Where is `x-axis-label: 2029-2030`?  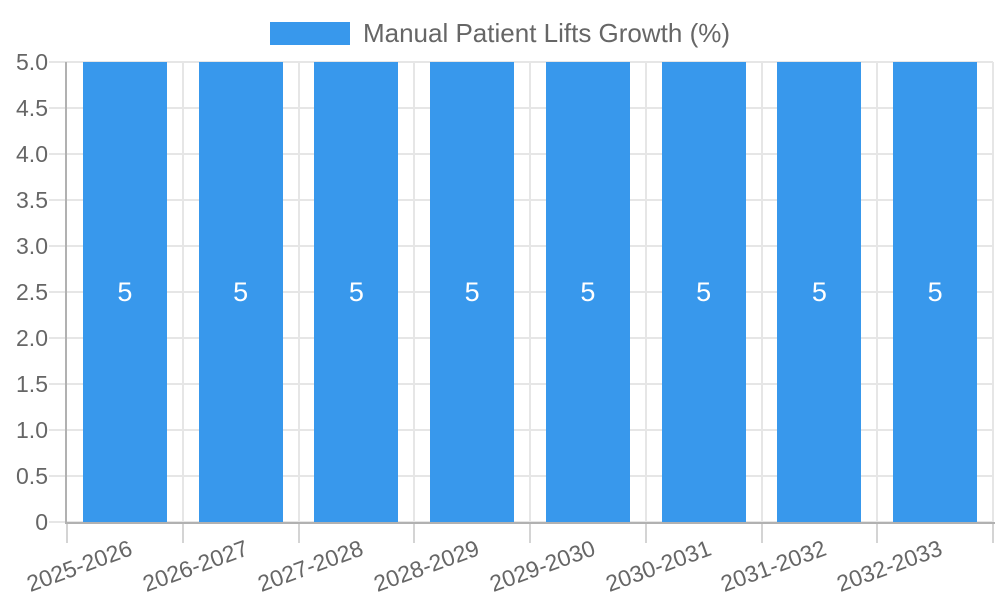 x-axis-label: 2029-2030 is located at coordinates (542, 565).